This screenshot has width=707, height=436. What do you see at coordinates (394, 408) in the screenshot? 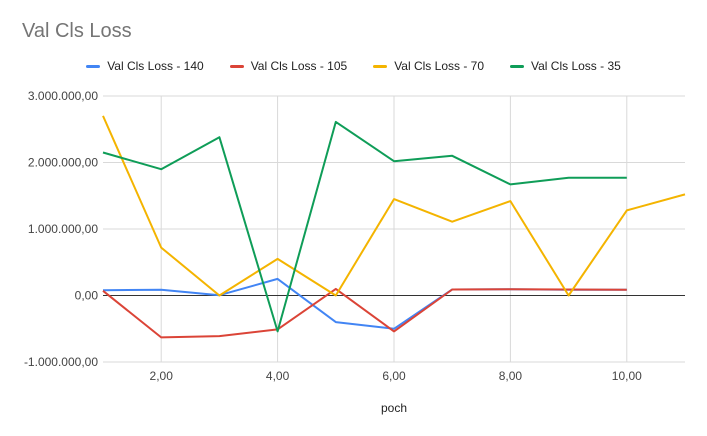
I see `x-axis-title: poch` at bounding box center [394, 408].